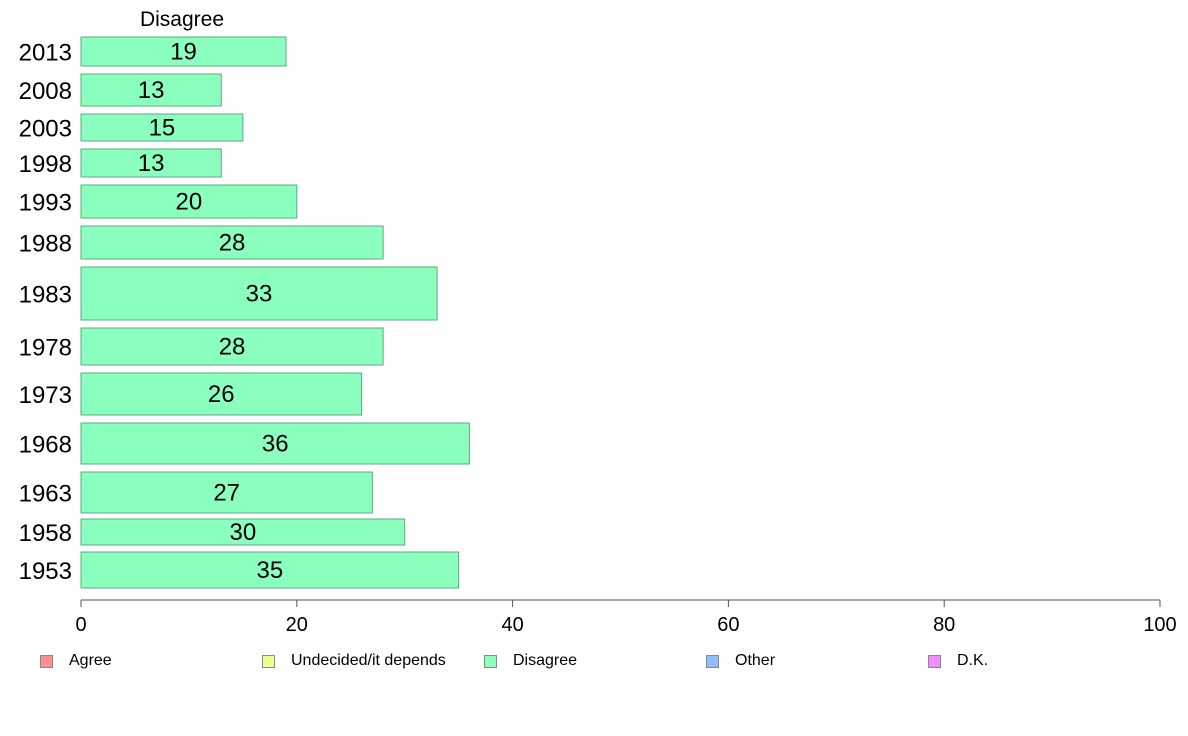  I want to click on x-tick-label-80: 80, so click(944, 625).